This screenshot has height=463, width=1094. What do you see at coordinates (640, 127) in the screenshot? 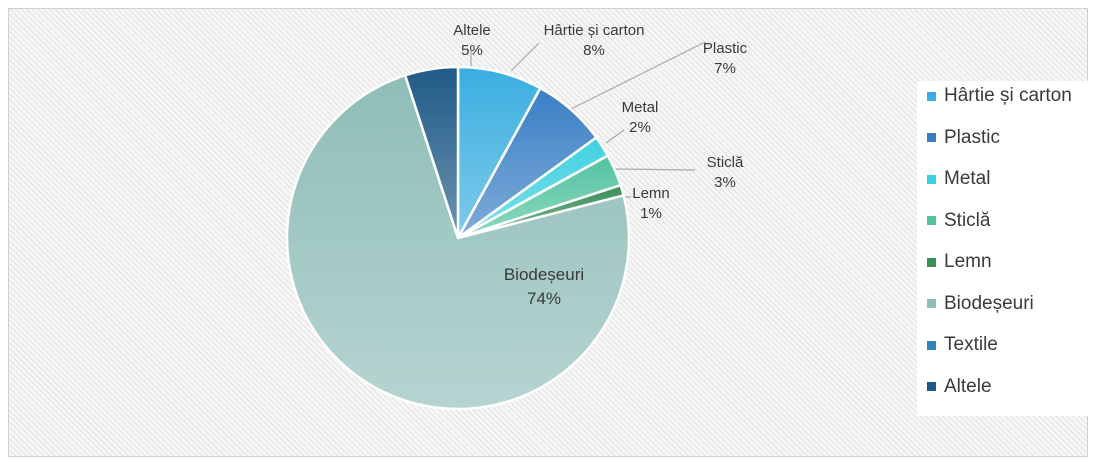
I see `slice-value-label: 2%` at bounding box center [640, 127].